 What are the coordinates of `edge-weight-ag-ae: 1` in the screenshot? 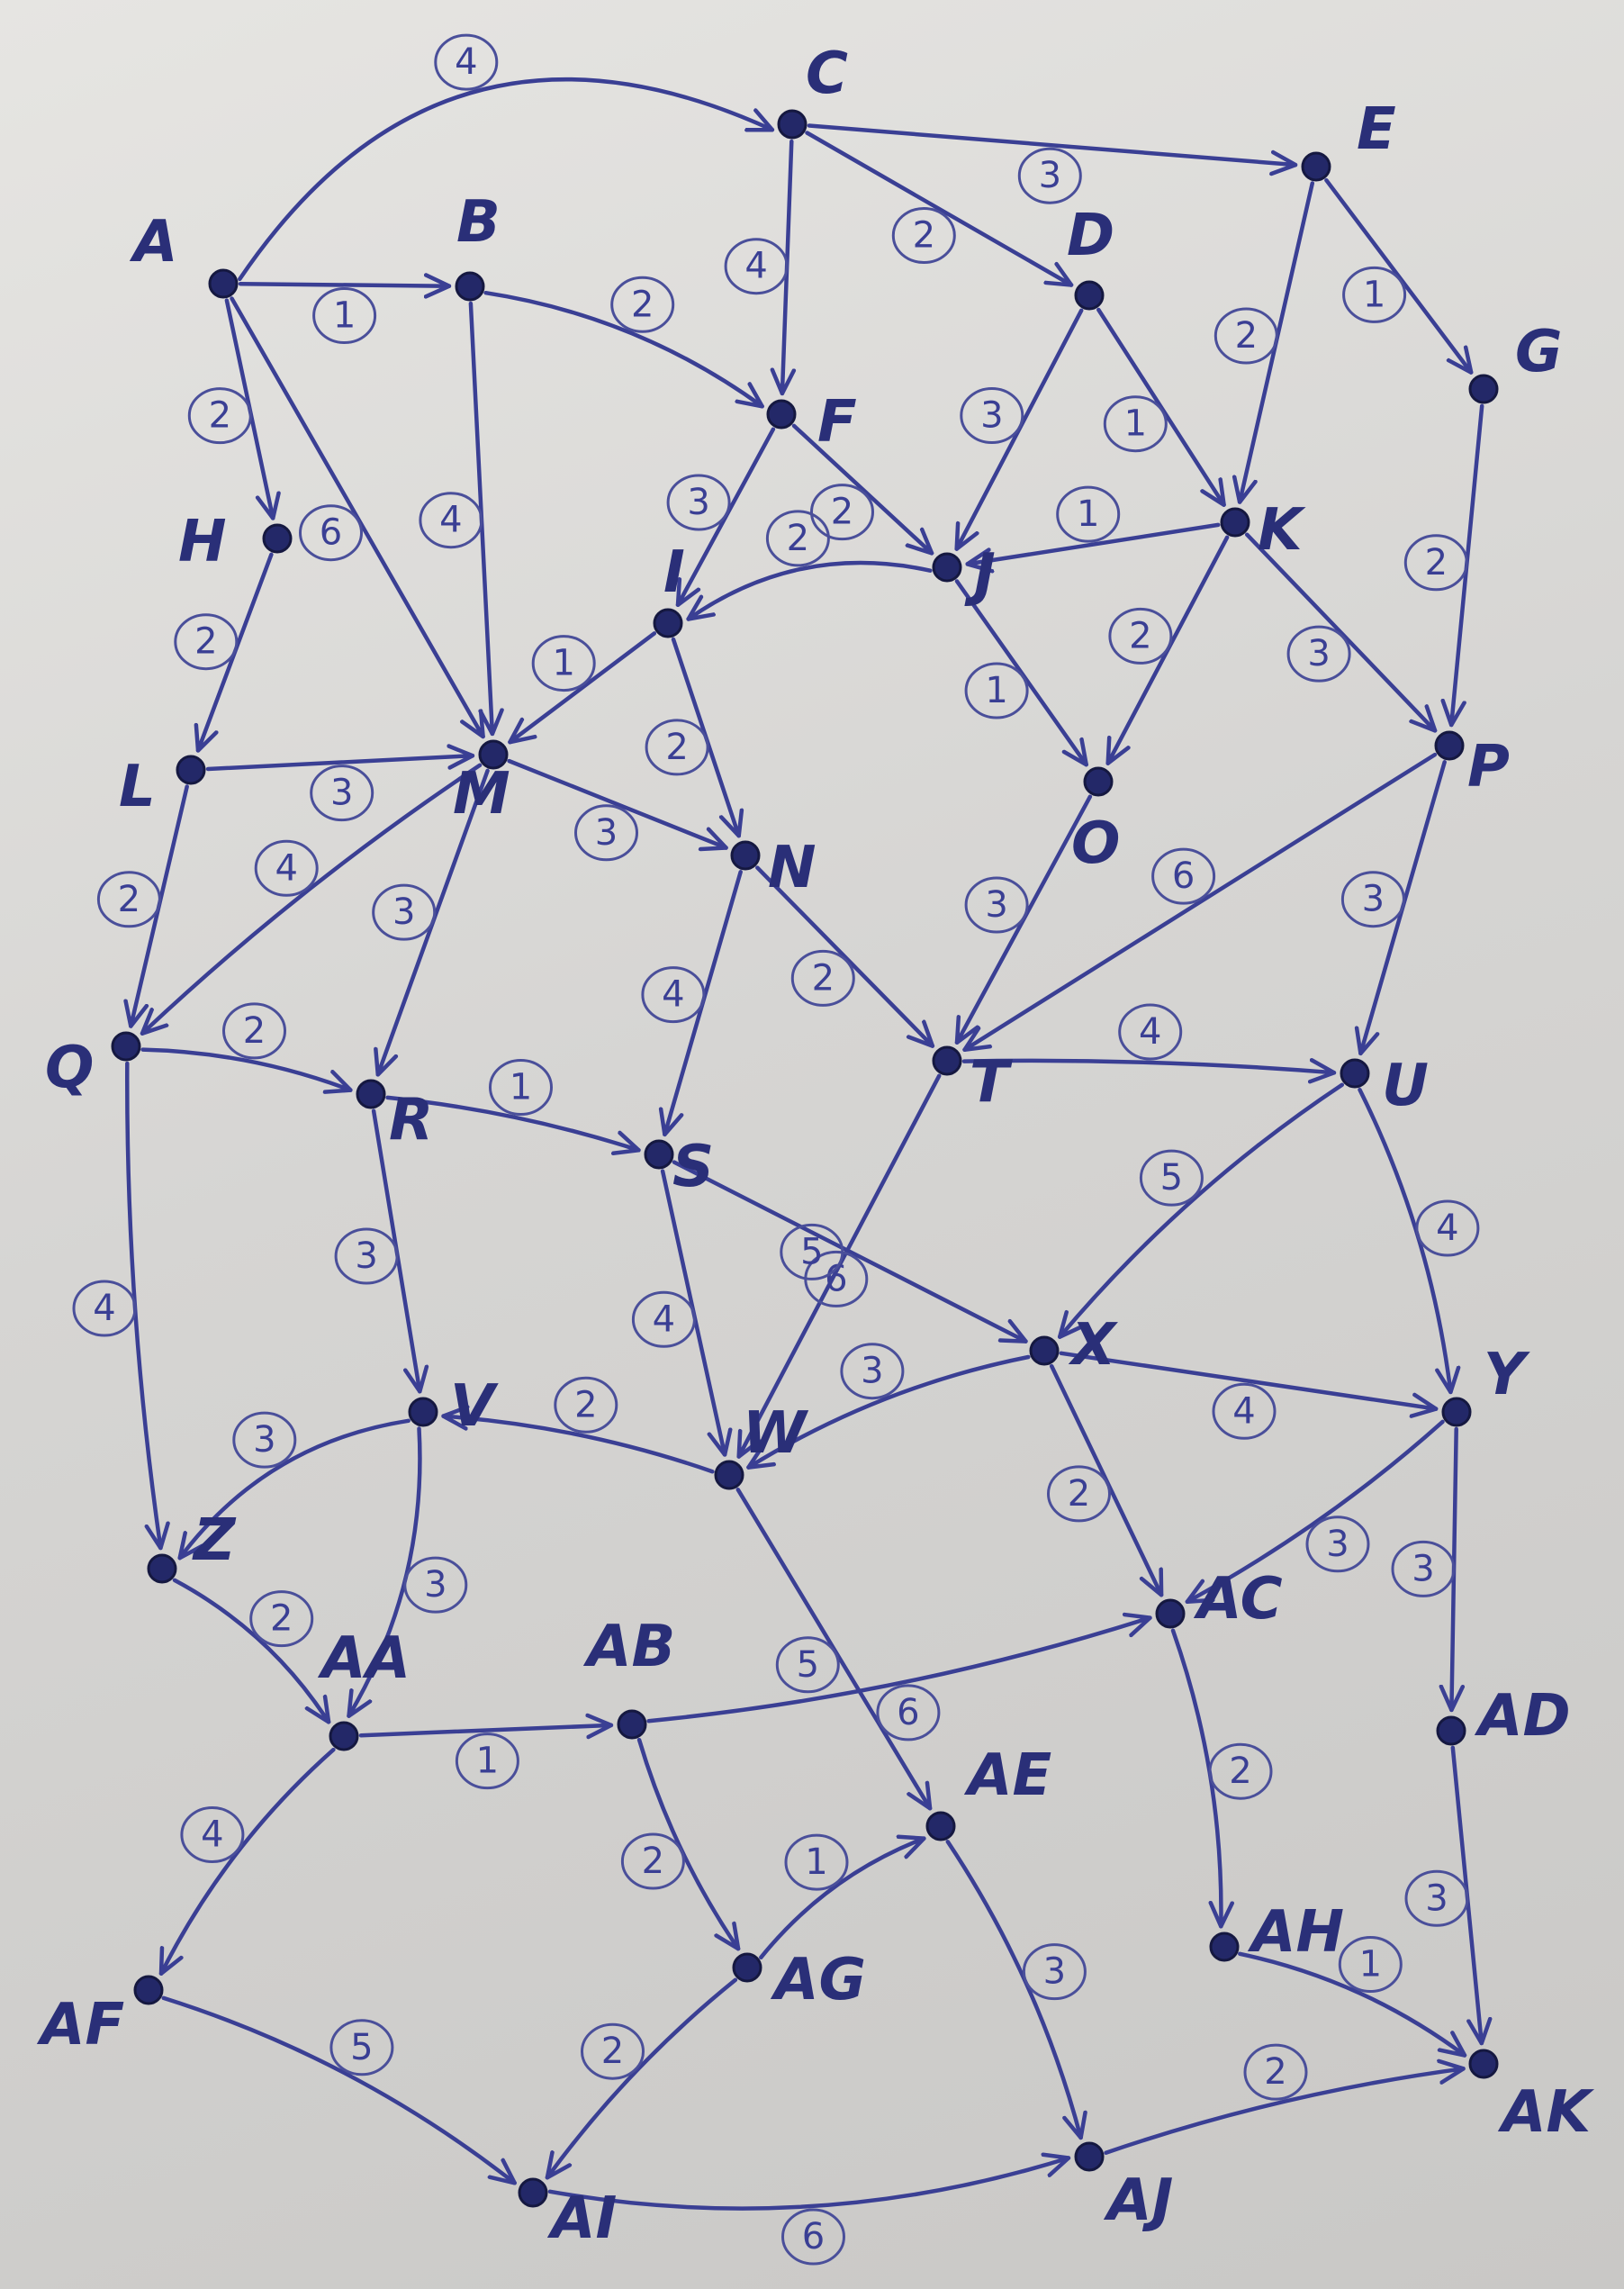 It's located at (816, 1862).